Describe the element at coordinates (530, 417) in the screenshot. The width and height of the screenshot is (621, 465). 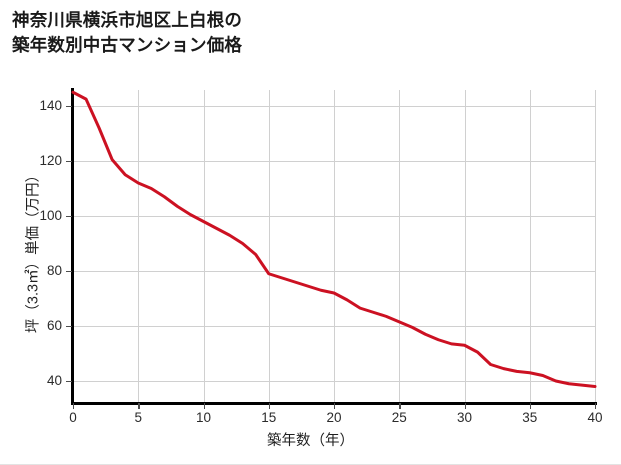
I see `x-axis-tick-label: 35` at that location.